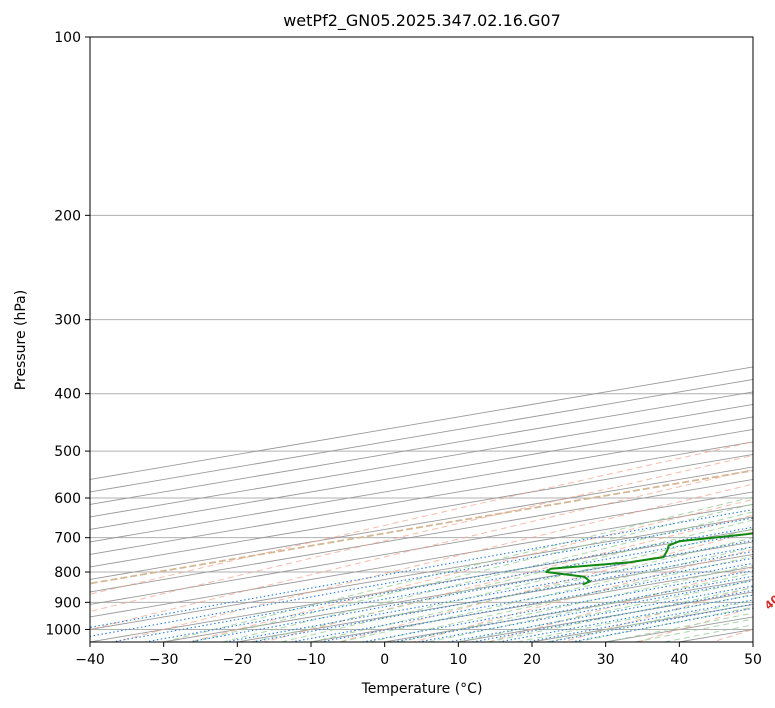  Describe the element at coordinates (311, 660) in the screenshot. I see `x-tick-label: −10` at that location.